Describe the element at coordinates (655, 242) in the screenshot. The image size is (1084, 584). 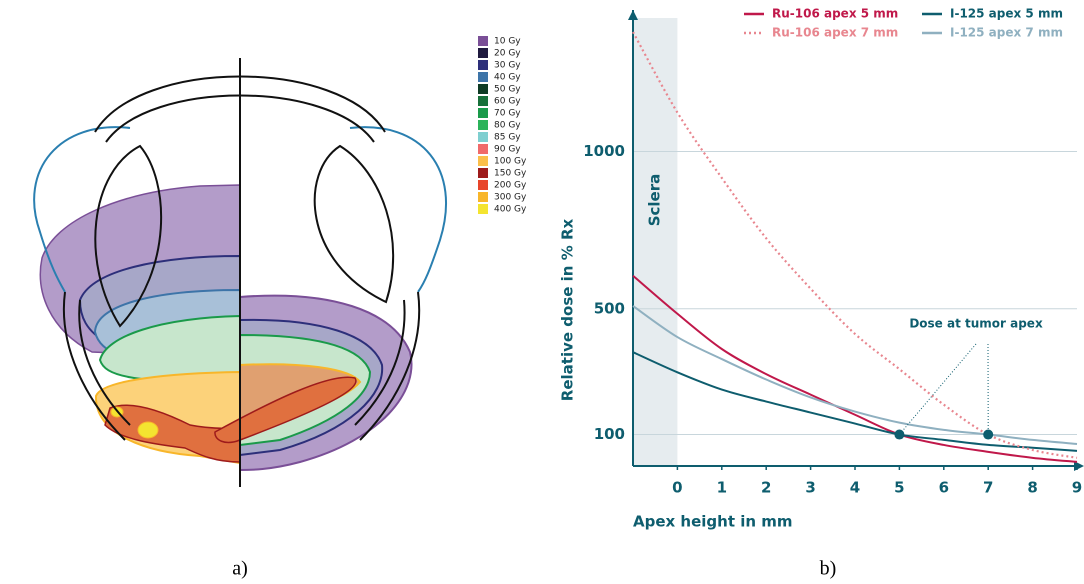
I see `sclera-region` at that location.